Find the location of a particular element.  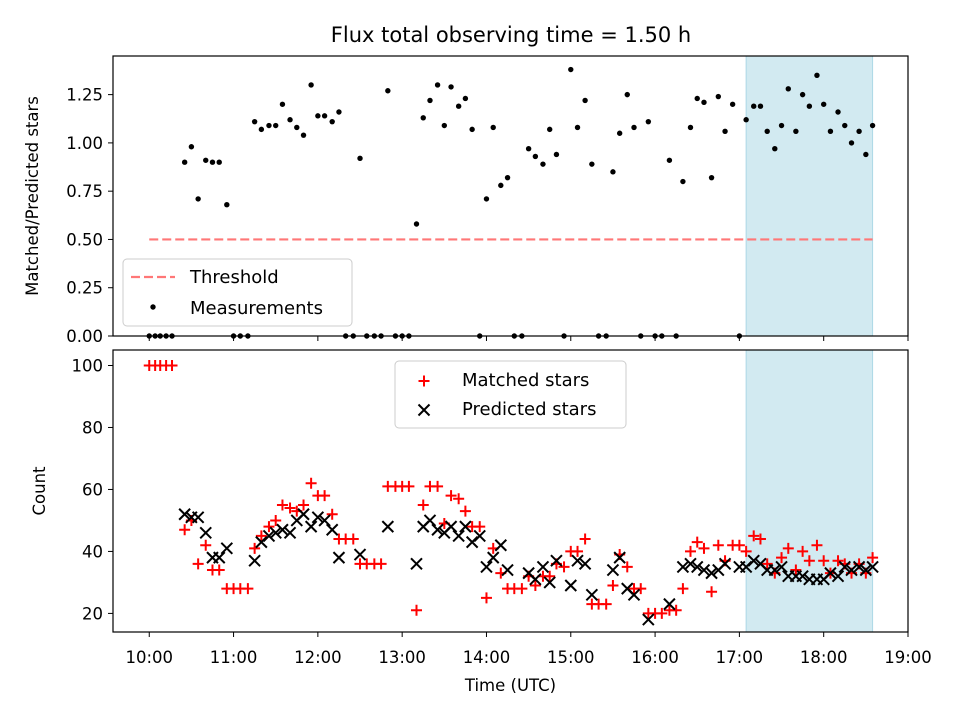

bottom-shaded-span is located at coordinates (809, 491).